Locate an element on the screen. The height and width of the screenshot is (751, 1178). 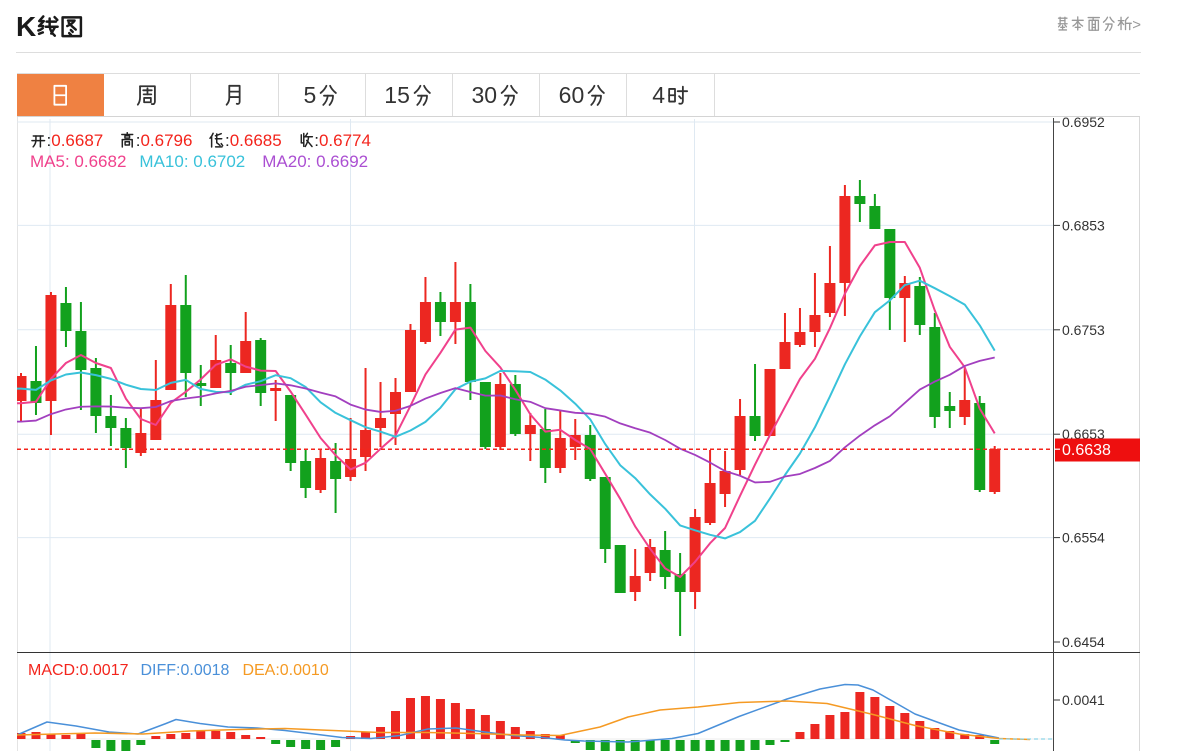
svg-text: 0.6638 is located at coordinates (1086, 450).